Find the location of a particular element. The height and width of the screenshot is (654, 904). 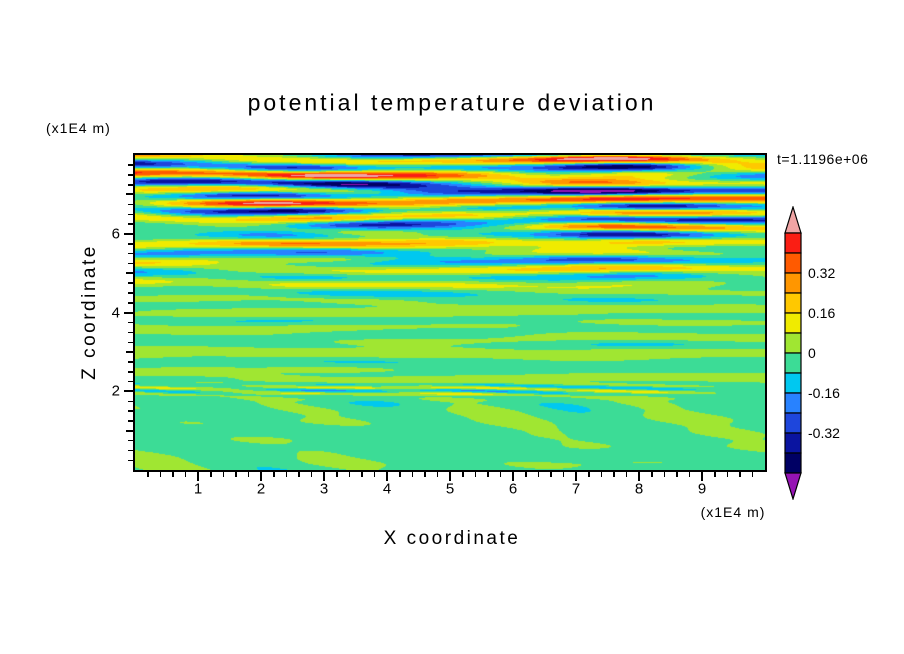

colorbar-down-arrow is located at coordinates (793, 487).